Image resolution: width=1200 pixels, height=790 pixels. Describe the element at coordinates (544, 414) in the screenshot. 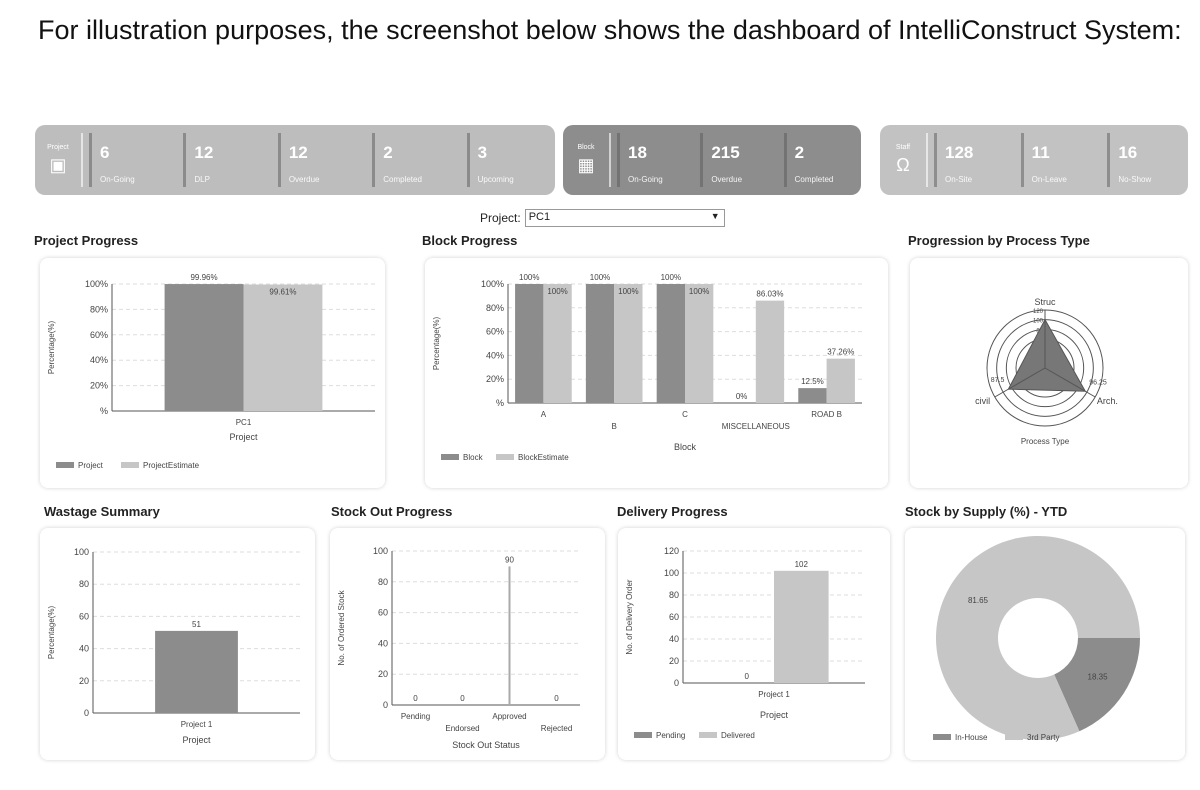

I see `x-tick-label: A` at that location.